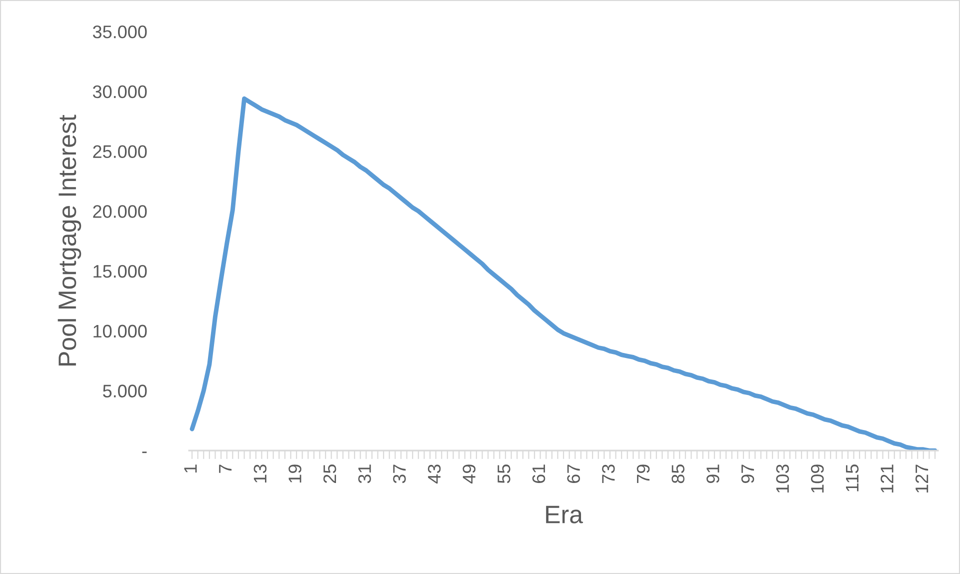 This screenshot has height=574, width=960. Describe the element at coordinates (608, 473) in the screenshot. I see `x-tick-label: 73` at that location.